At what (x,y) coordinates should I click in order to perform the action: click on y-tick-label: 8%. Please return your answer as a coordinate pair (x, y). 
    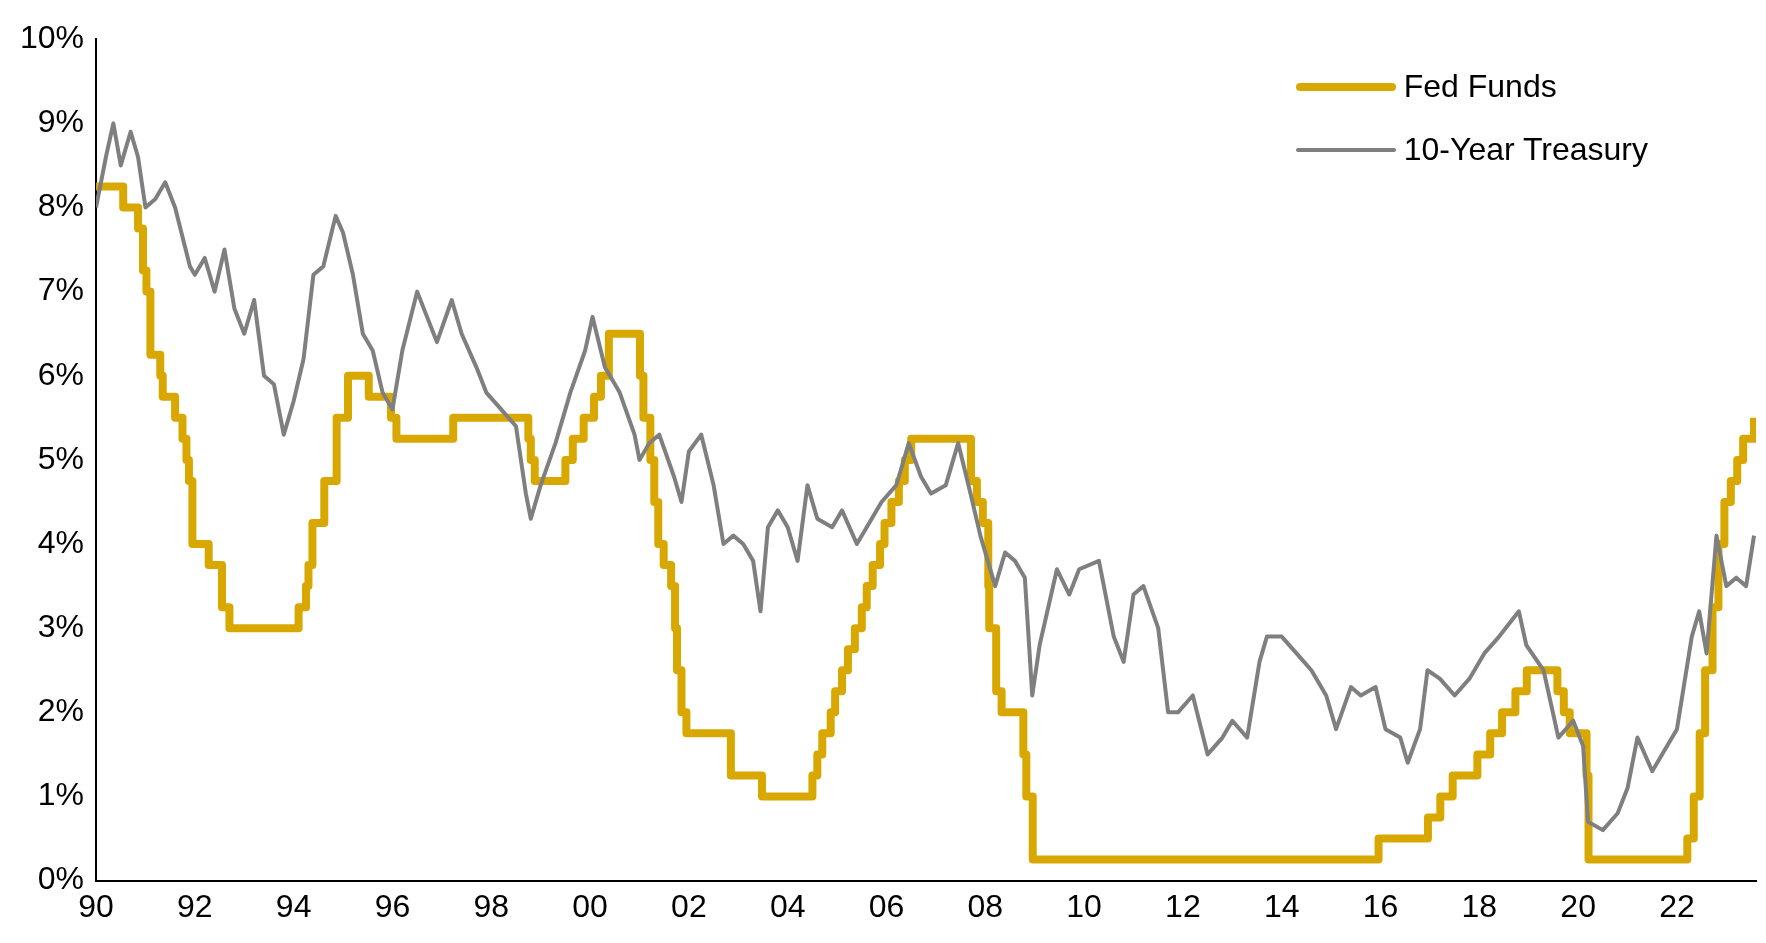
    Looking at the image, I should click on (61, 205).